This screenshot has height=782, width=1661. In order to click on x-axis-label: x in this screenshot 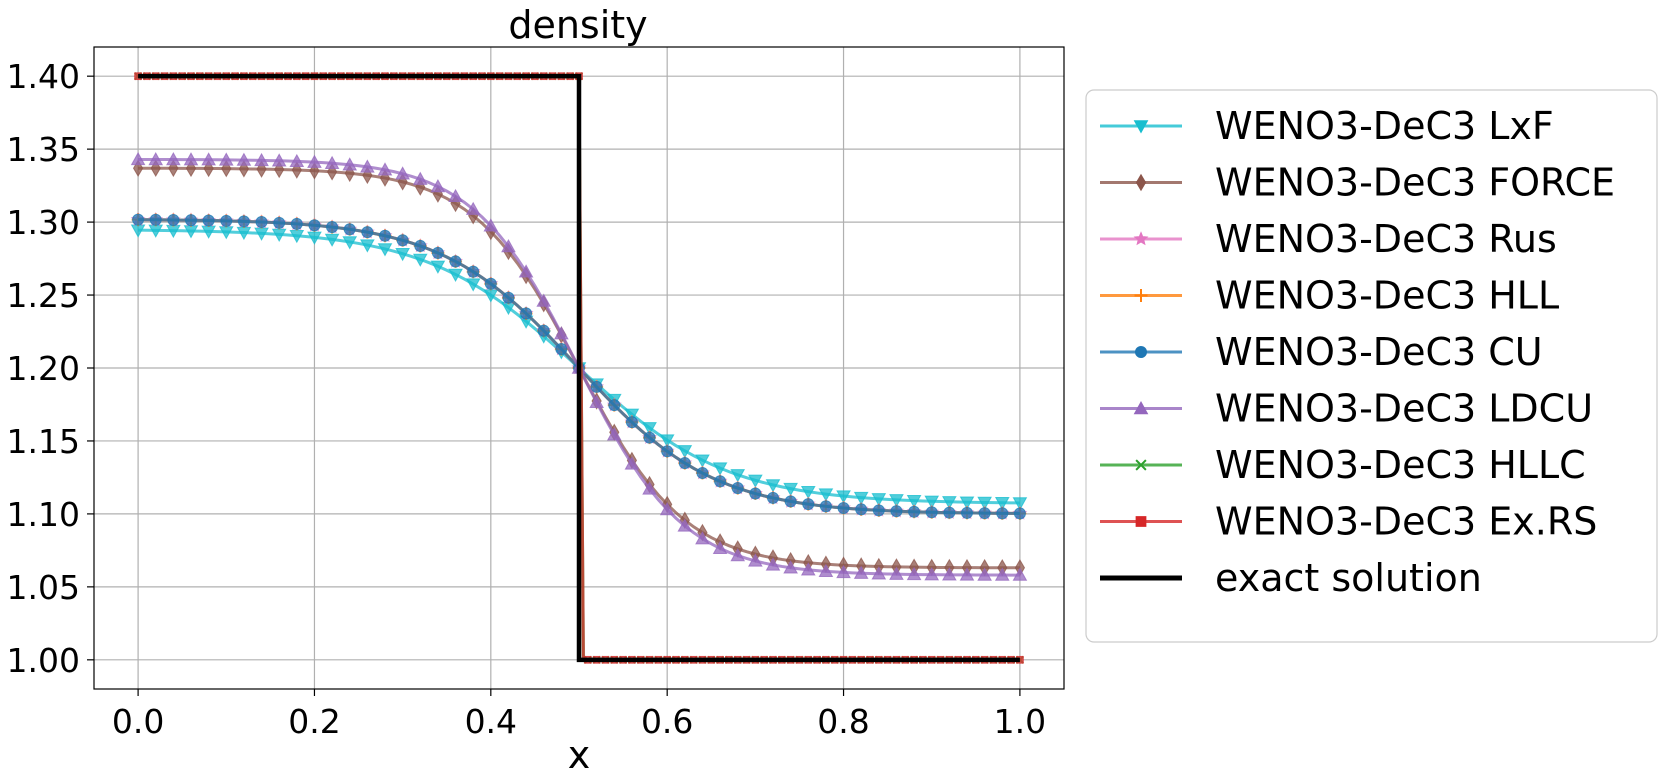, I will do `click(579, 755)`.